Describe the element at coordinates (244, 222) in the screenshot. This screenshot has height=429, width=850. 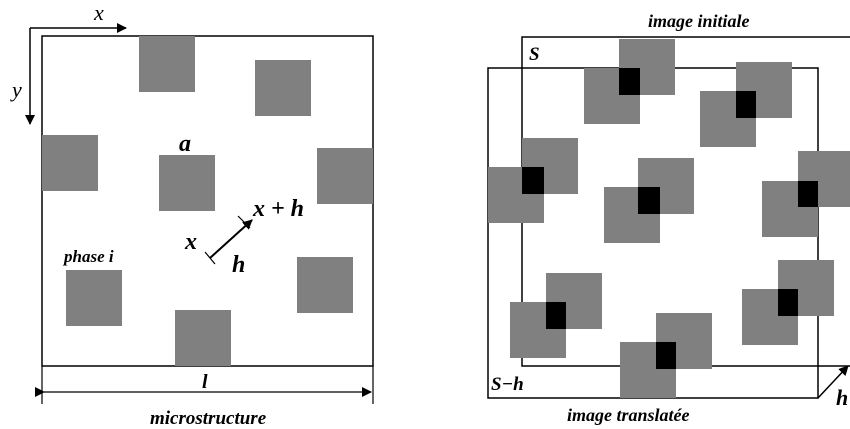
I see `point-x-plus-h-tick` at that location.